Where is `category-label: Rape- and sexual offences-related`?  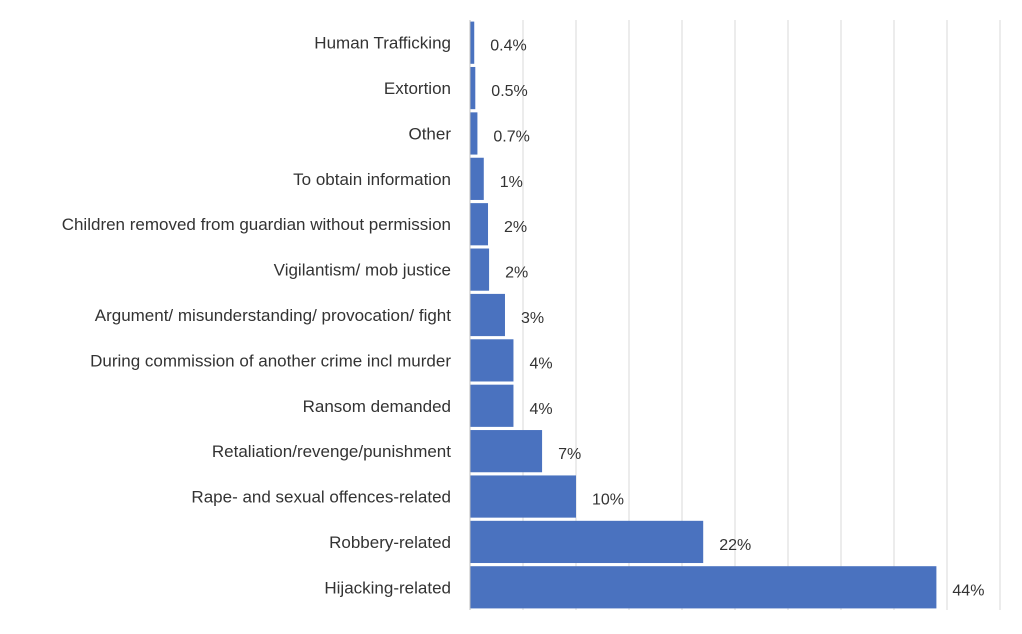 category-label: Rape- and sexual offences-related is located at coordinates (321, 497).